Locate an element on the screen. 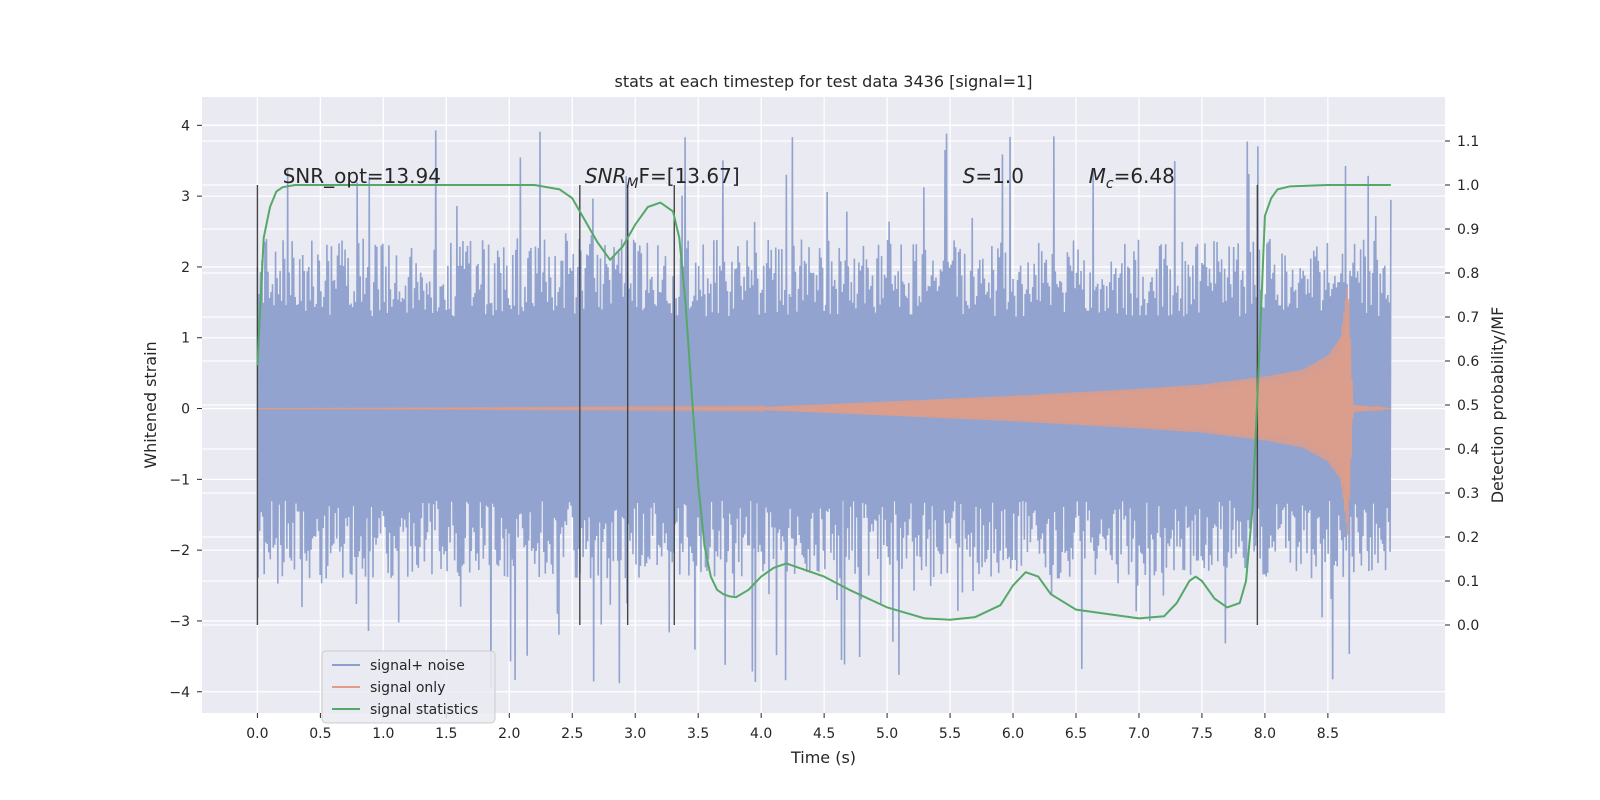  x-tick-label: 8.5 is located at coordinates (1328, 734).